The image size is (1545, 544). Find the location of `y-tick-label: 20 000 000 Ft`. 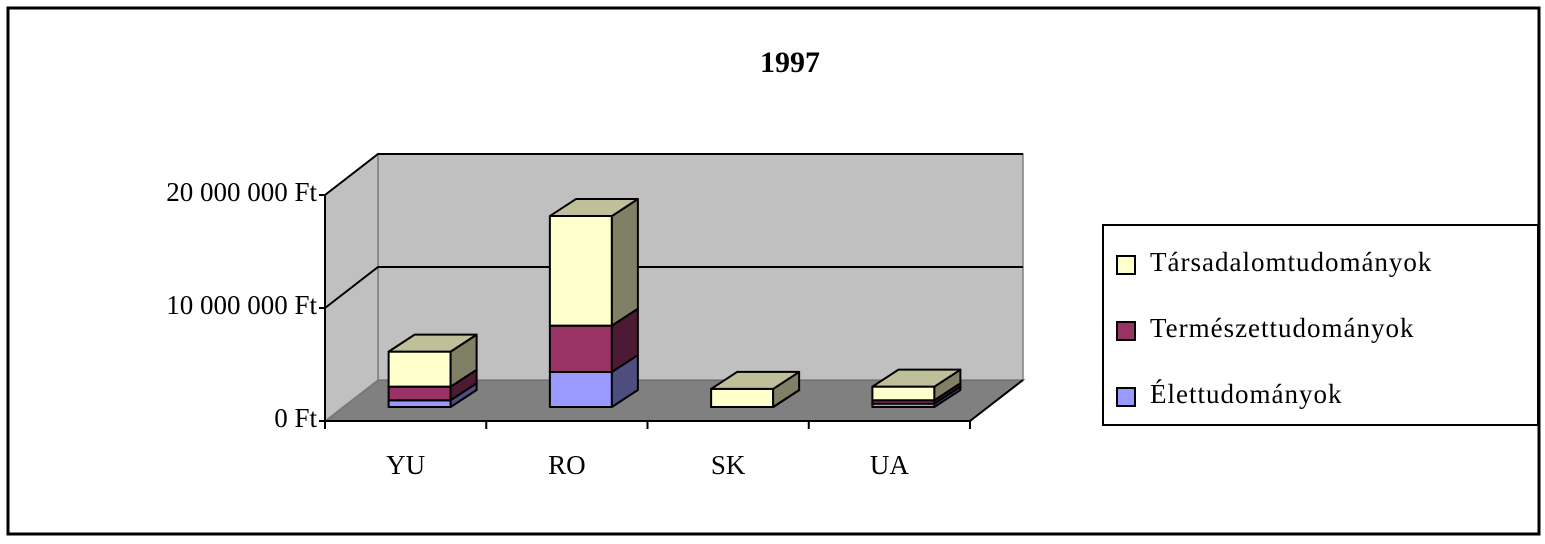

y-tick-label: 20 000 000 Ft is located at coordinates (241, 192).